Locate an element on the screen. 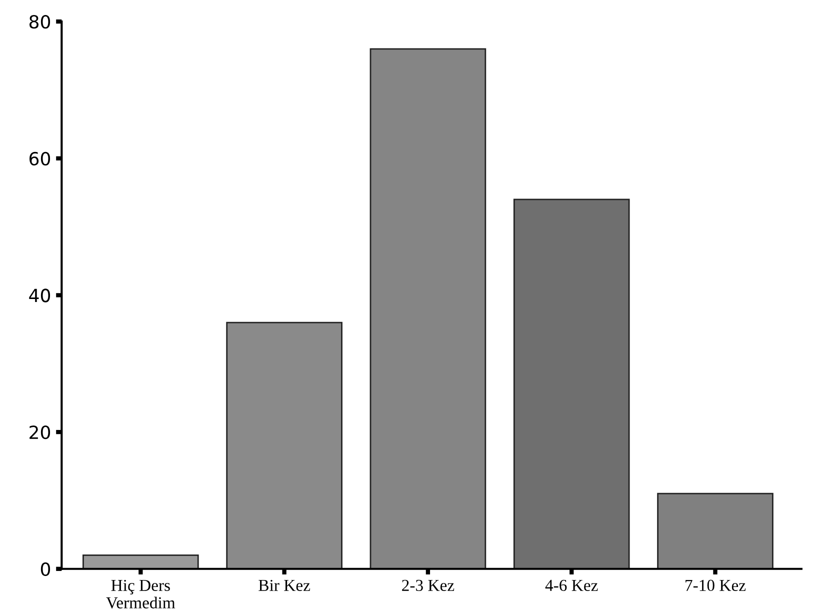  y-tick-label: 20 is located at coordinates (40, 432).